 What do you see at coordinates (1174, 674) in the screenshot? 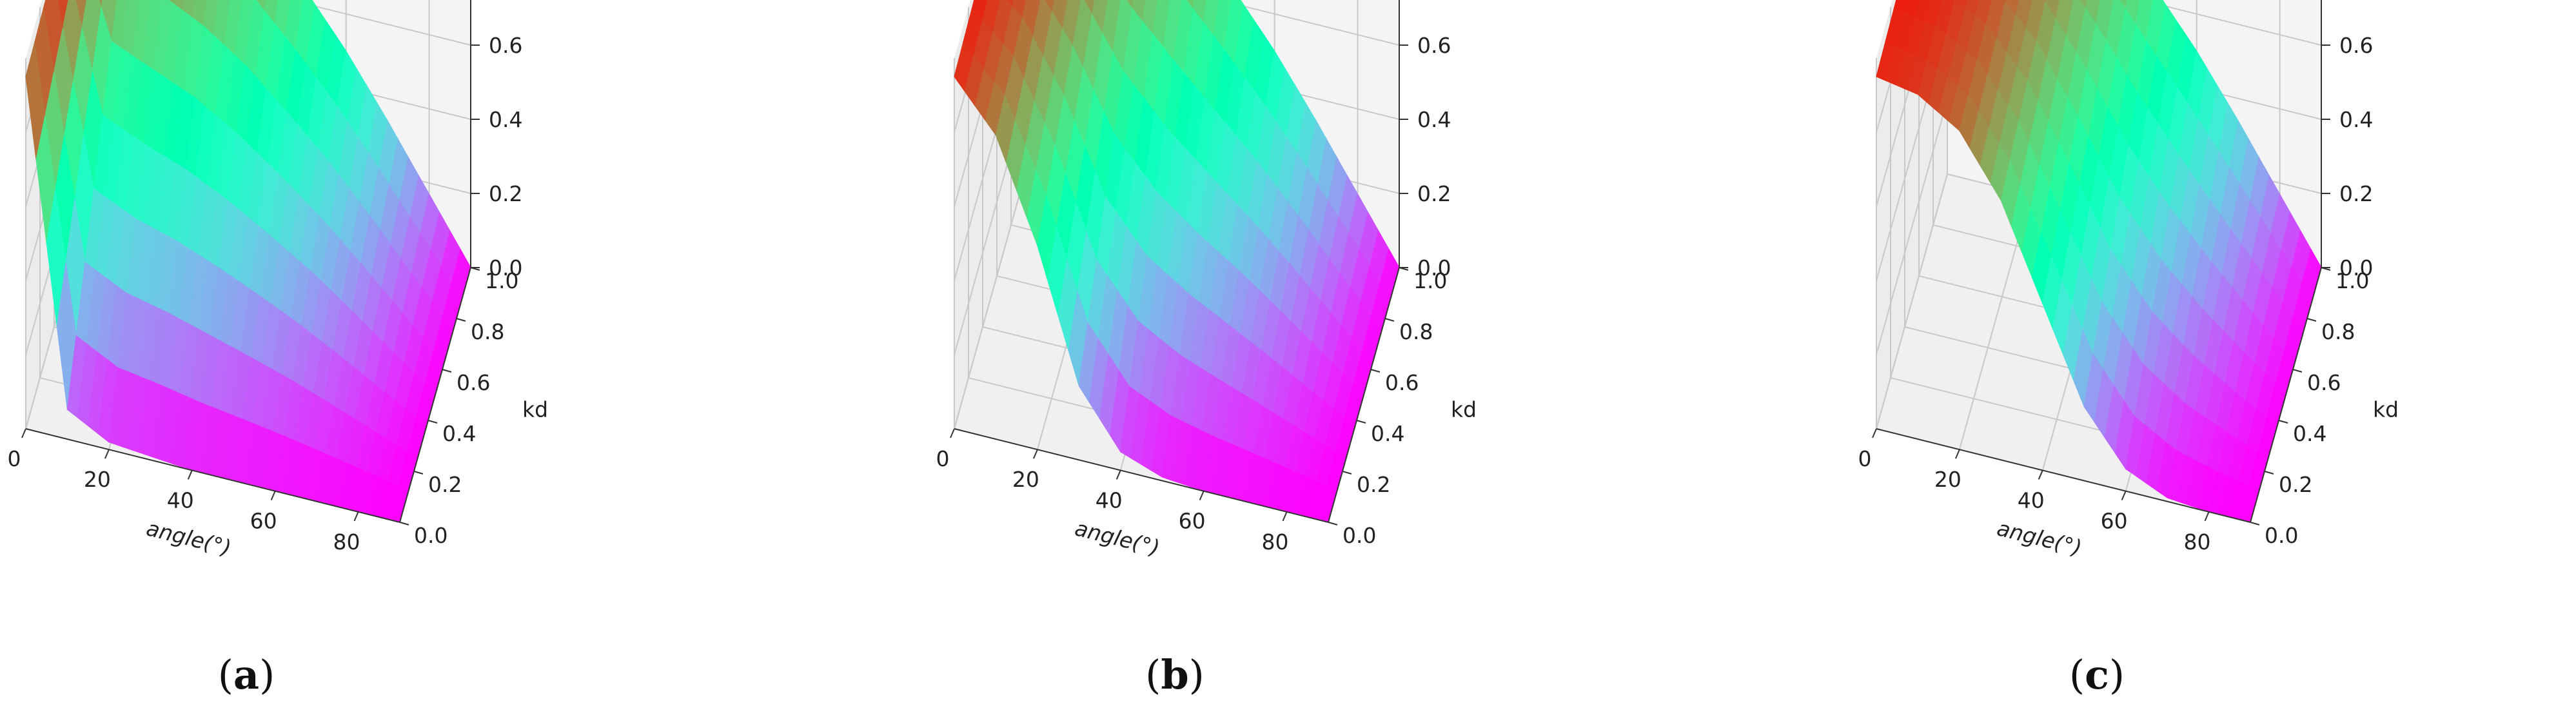
I see `caption-b: (b)` at bounding box center [1174, 674].